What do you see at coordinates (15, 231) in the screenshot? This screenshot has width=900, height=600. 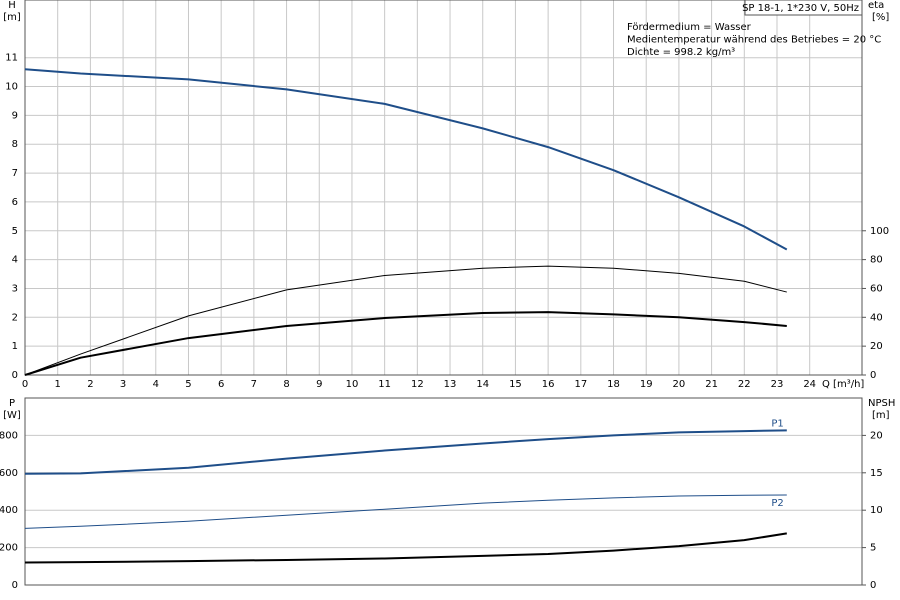 I see `y-tick-label: 5` at bounding box center [15, 231].